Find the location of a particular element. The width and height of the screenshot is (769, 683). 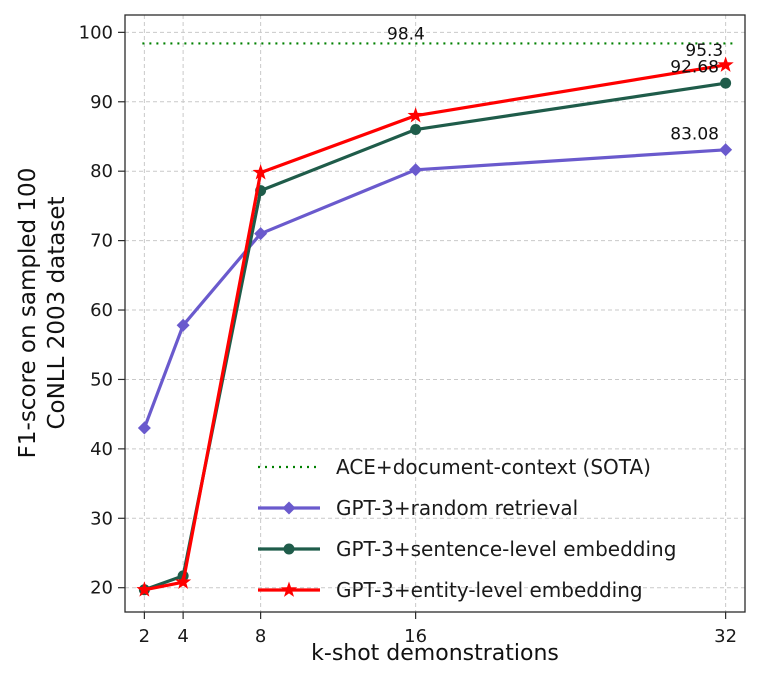

legend-label: GPT-3+random retrieval is located at coordinates (457, 508).